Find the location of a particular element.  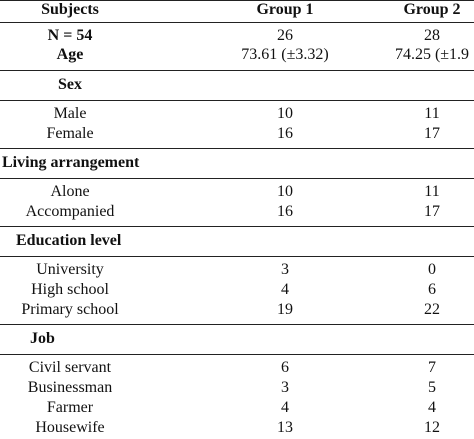

cell: 74.25 (±1.9 is located at coordinates (432, 54).